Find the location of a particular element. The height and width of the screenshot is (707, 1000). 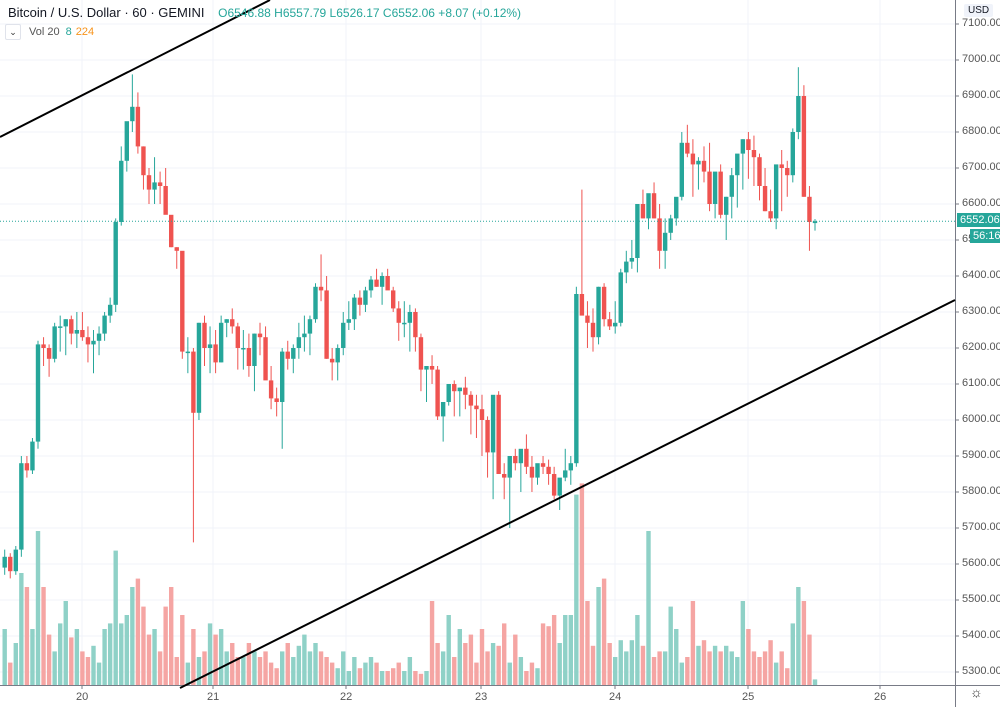

price-tick-label: 6900.00 is located at coordinates (981, 95).